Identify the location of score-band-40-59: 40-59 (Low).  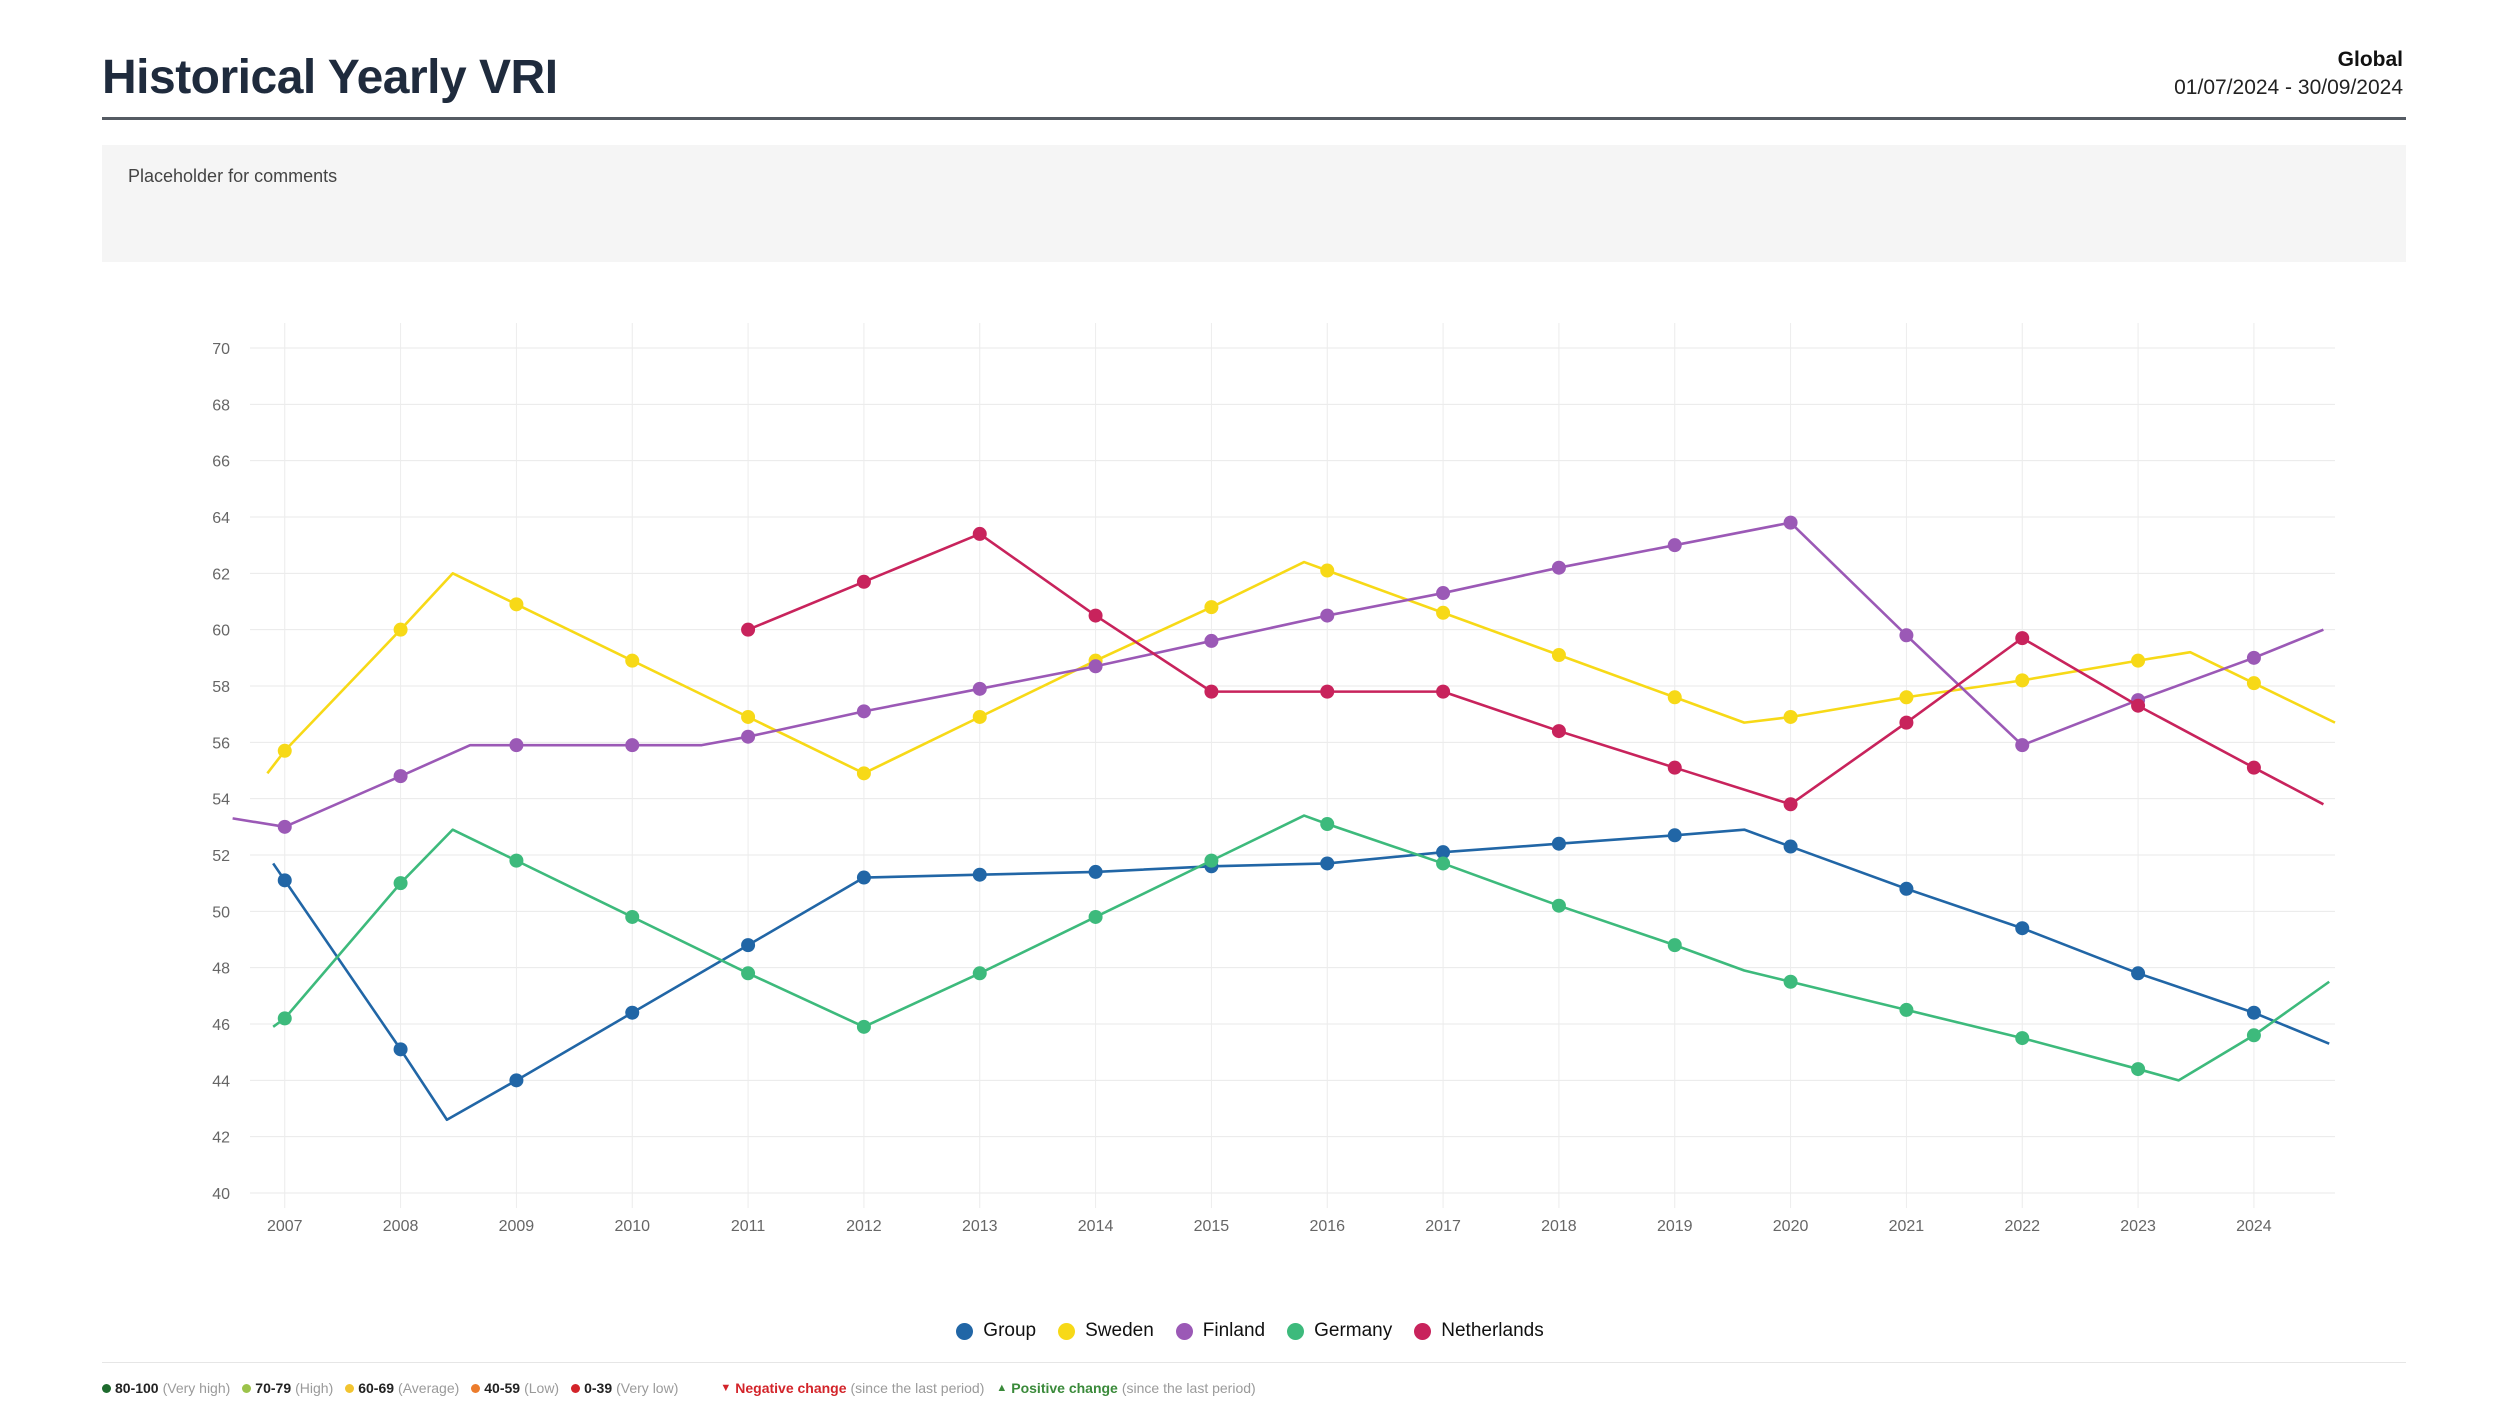
(515, 1388).